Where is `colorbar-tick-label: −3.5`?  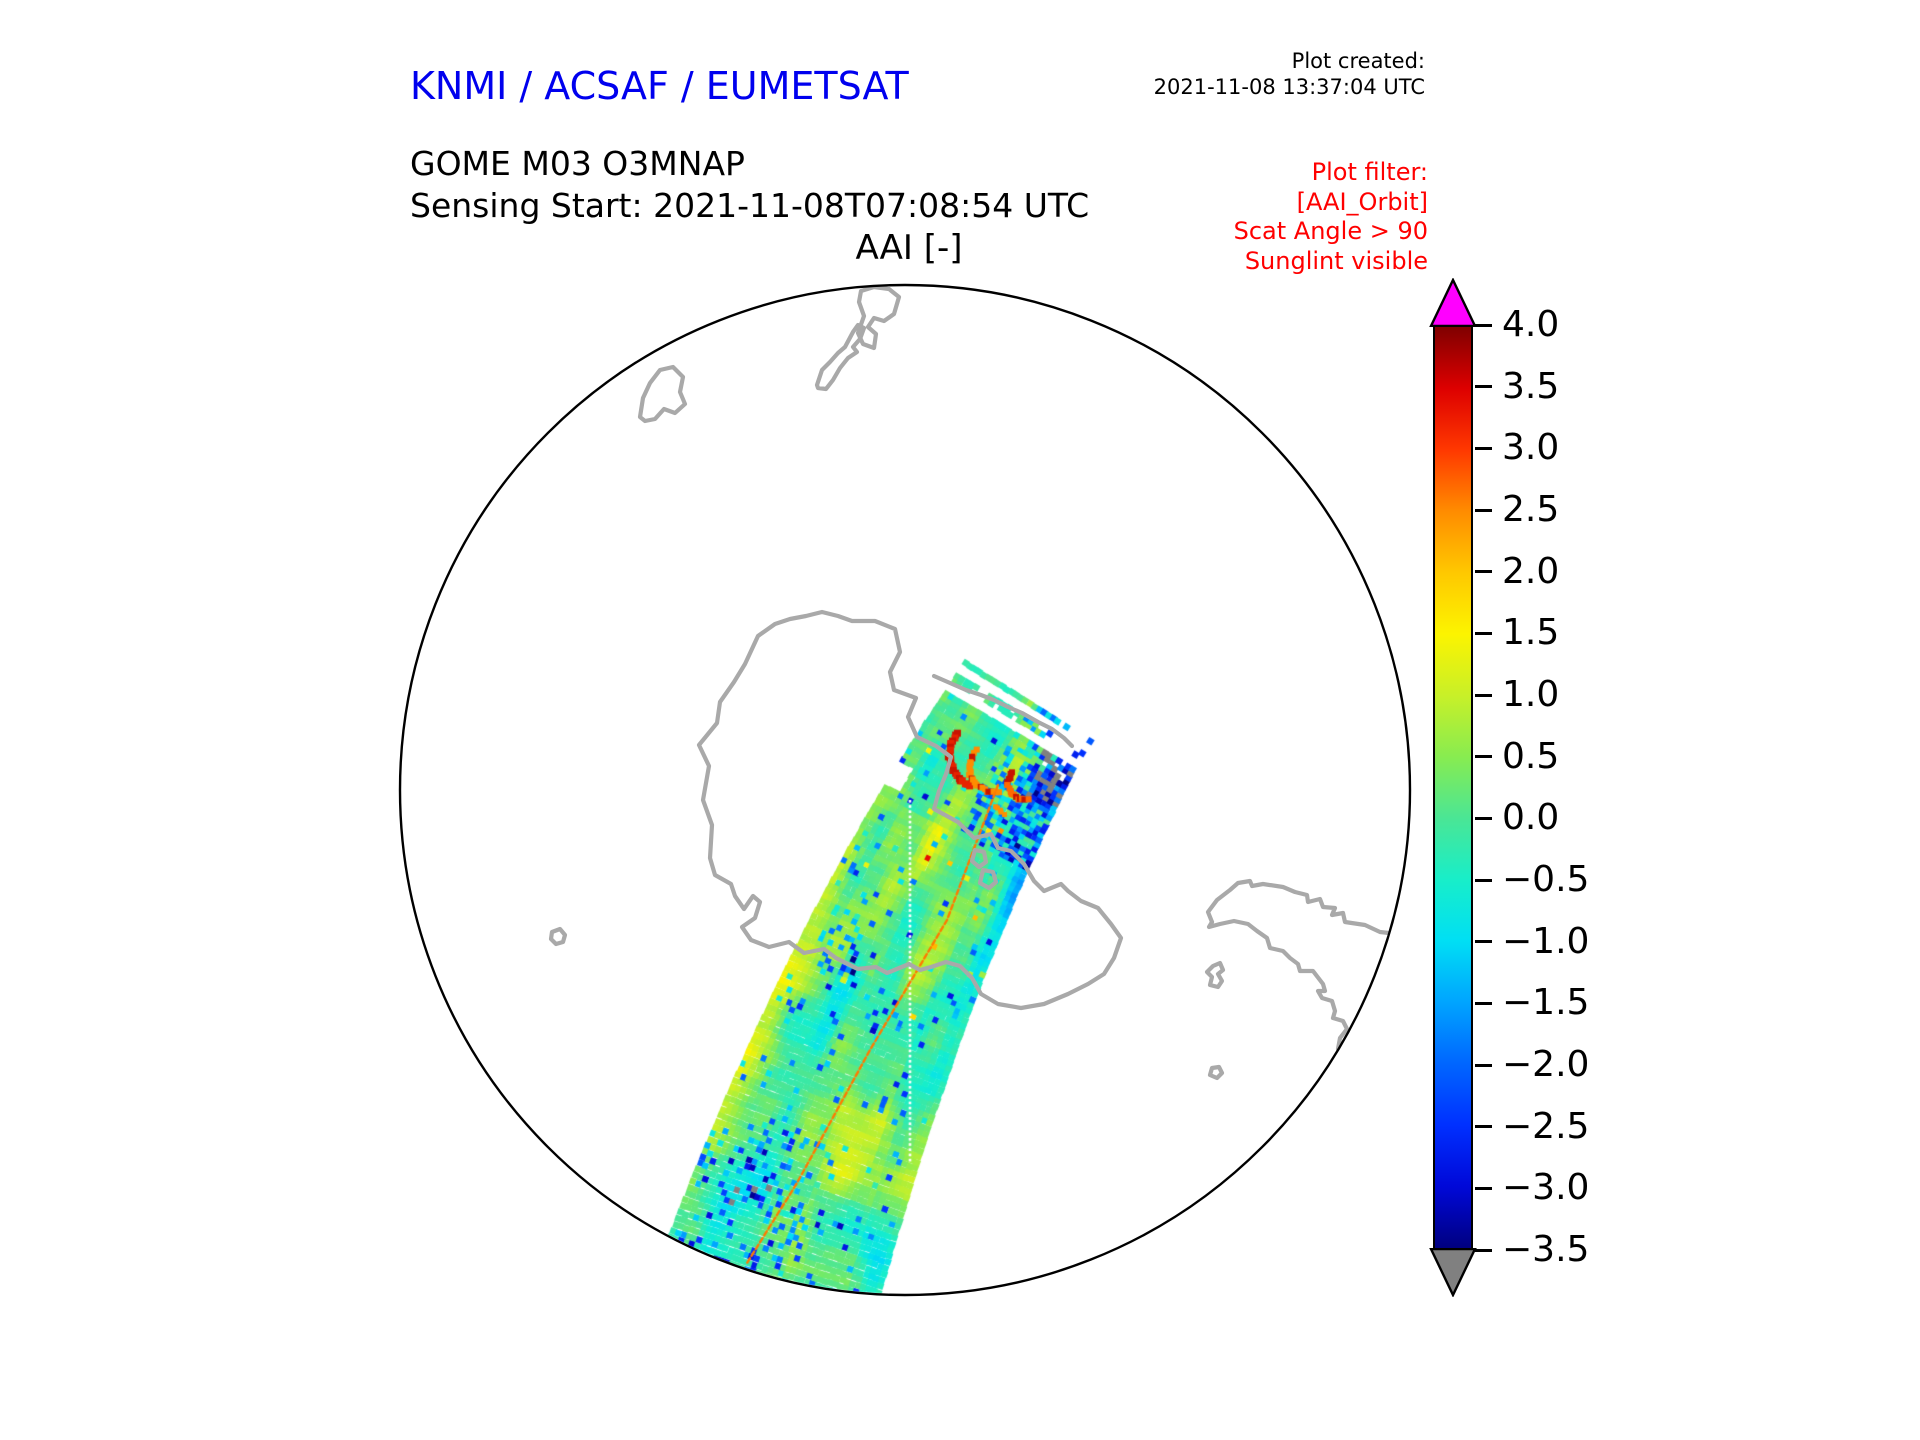
colorbar-tick-label: −3.5 is located at coordinates (1546, 1249).